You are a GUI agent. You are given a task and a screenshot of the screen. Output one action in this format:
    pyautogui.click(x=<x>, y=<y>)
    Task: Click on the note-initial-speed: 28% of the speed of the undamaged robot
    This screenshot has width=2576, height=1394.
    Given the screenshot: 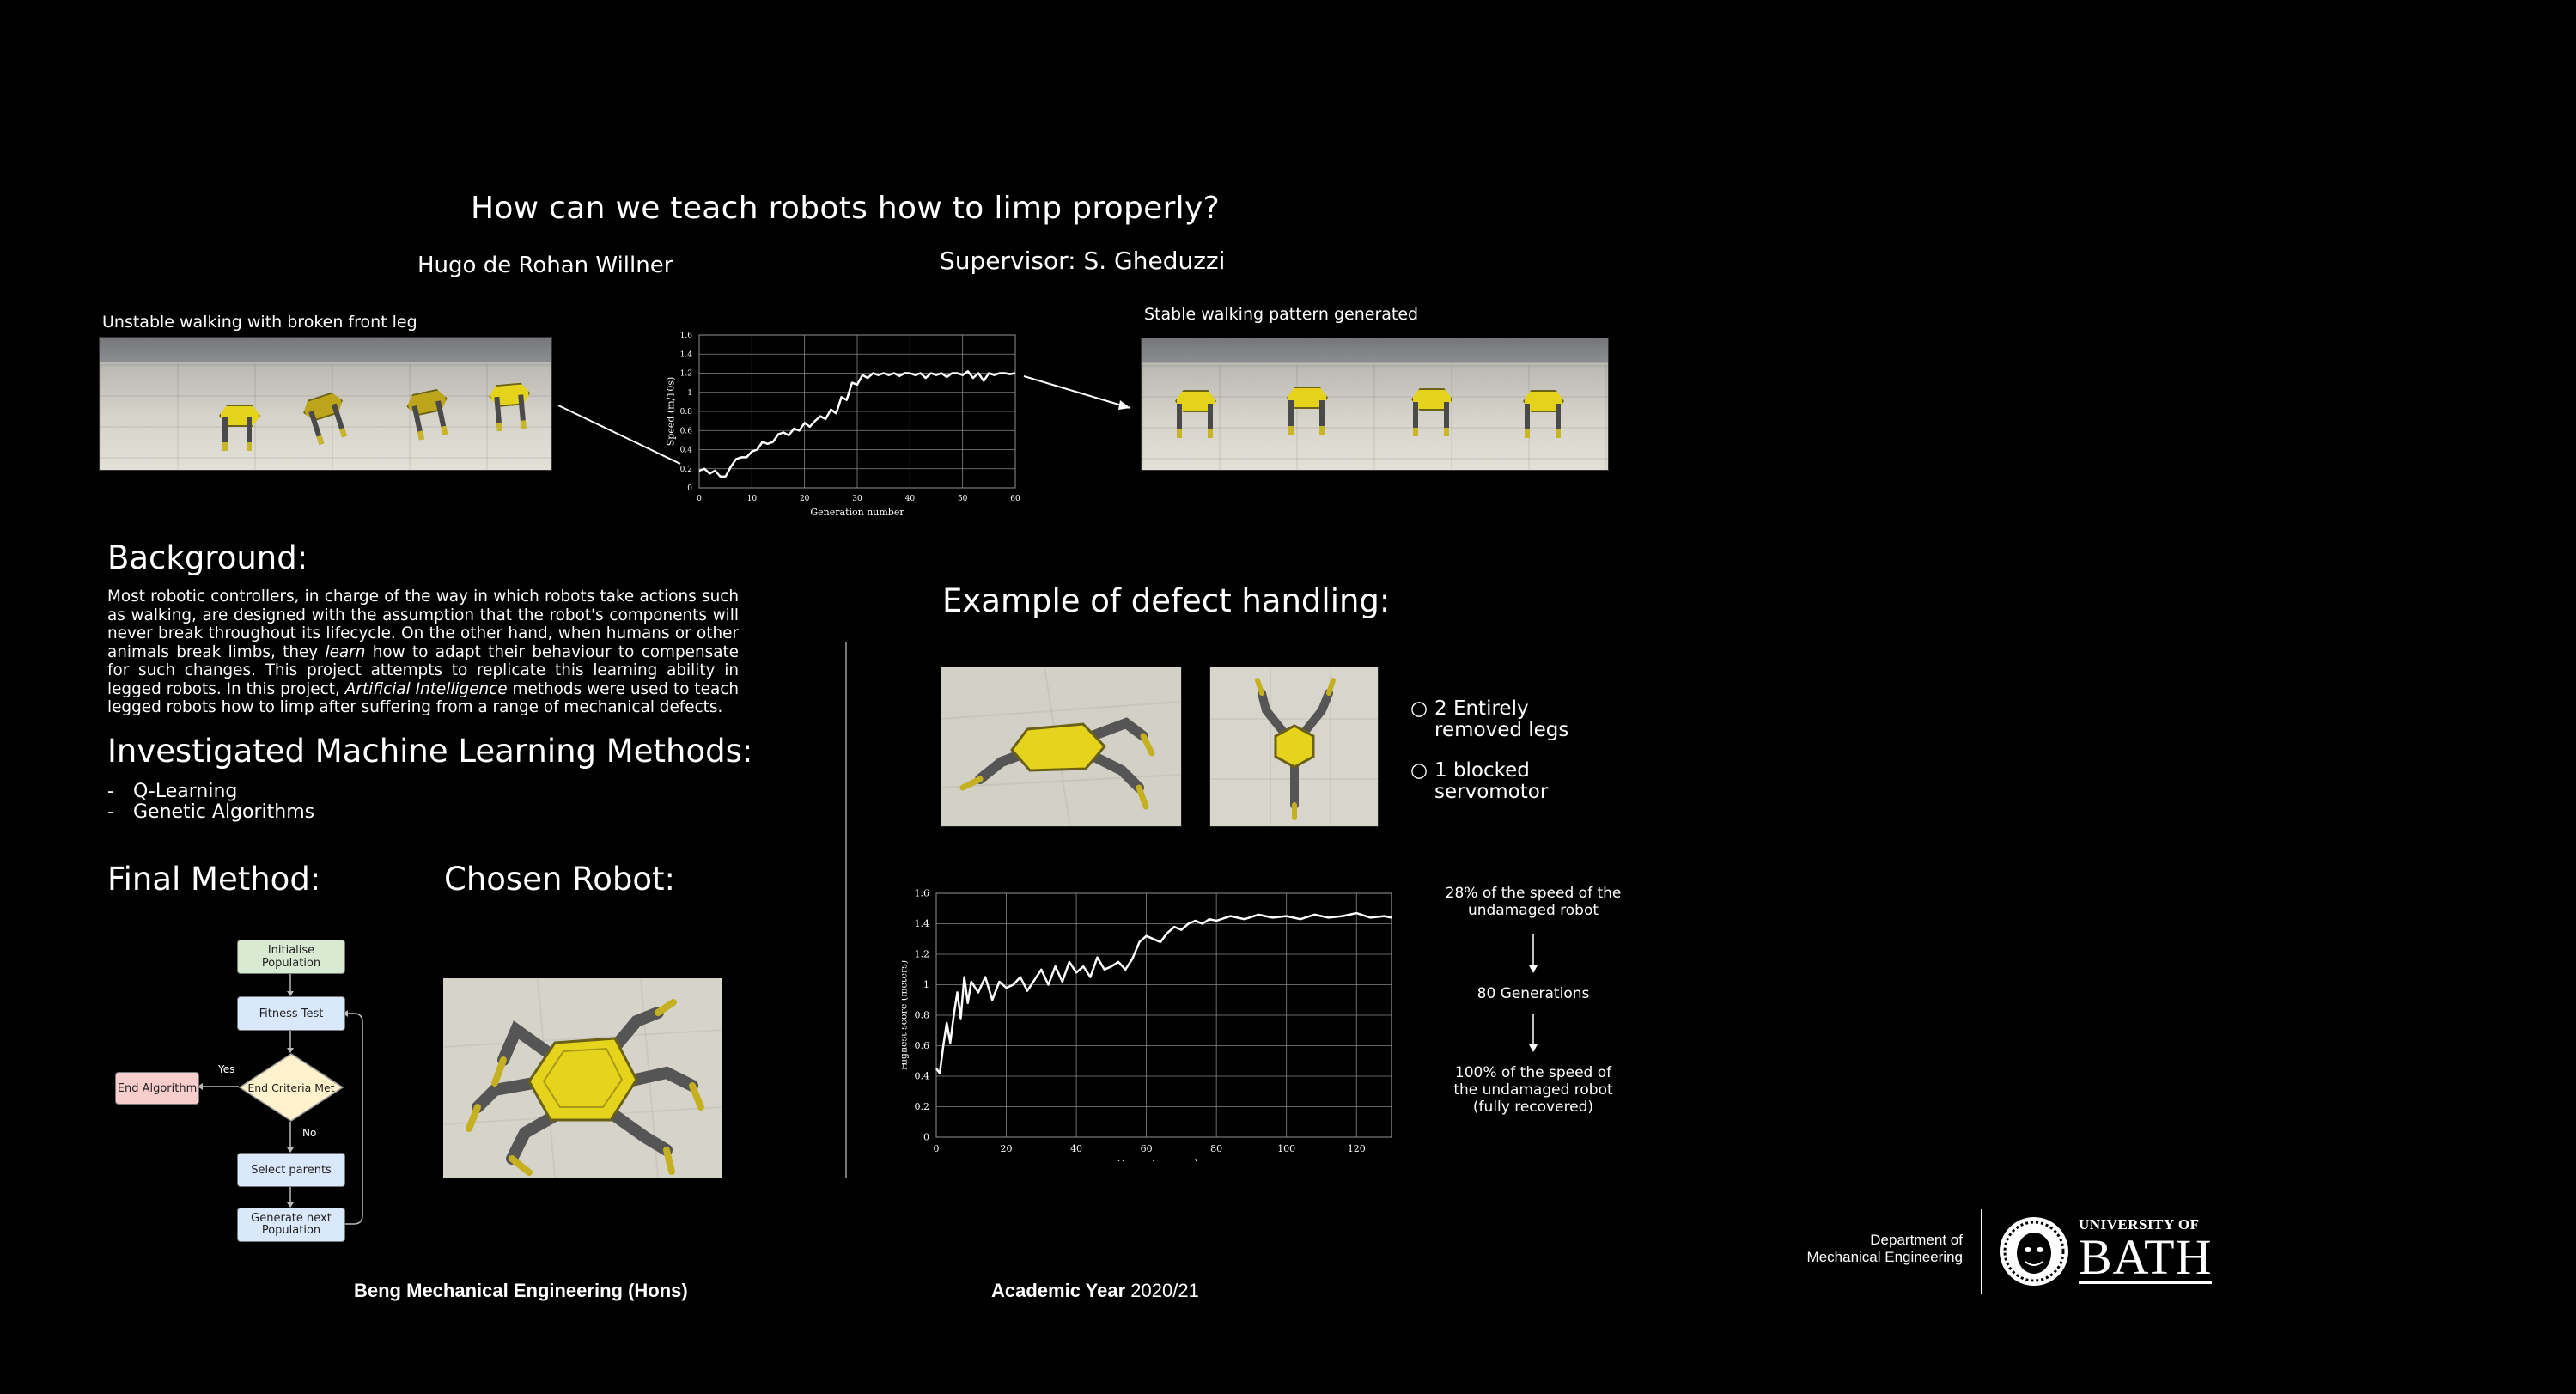 What is the action you would take?
    pyautogui.click(x=1533, y=902)
    